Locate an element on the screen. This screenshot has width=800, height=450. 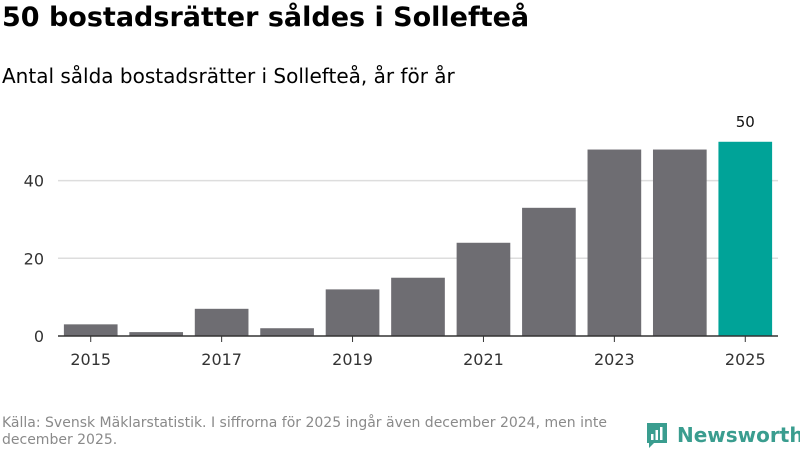
bar-2020 is located at coordinates (418, 306).